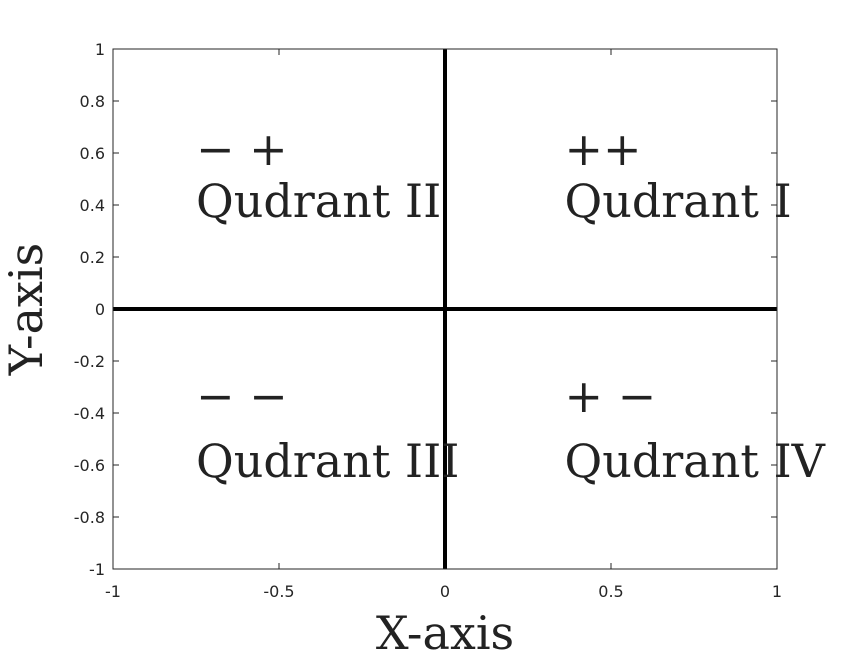  Describe the element at coordinates (678, 201) in the screenshot. I see `quadrant-annotation: Qudrant I` at that location.